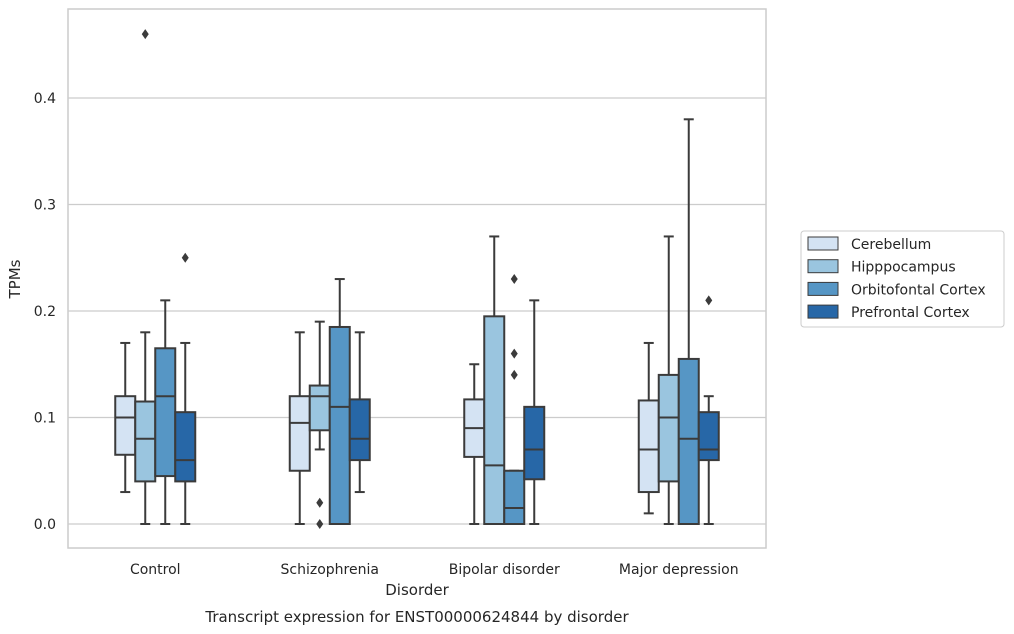 The image size is (1014, 634). Describe the element at coordinates (155, 570) in the screenshot. I see `x-tick-label: Control` at that location.